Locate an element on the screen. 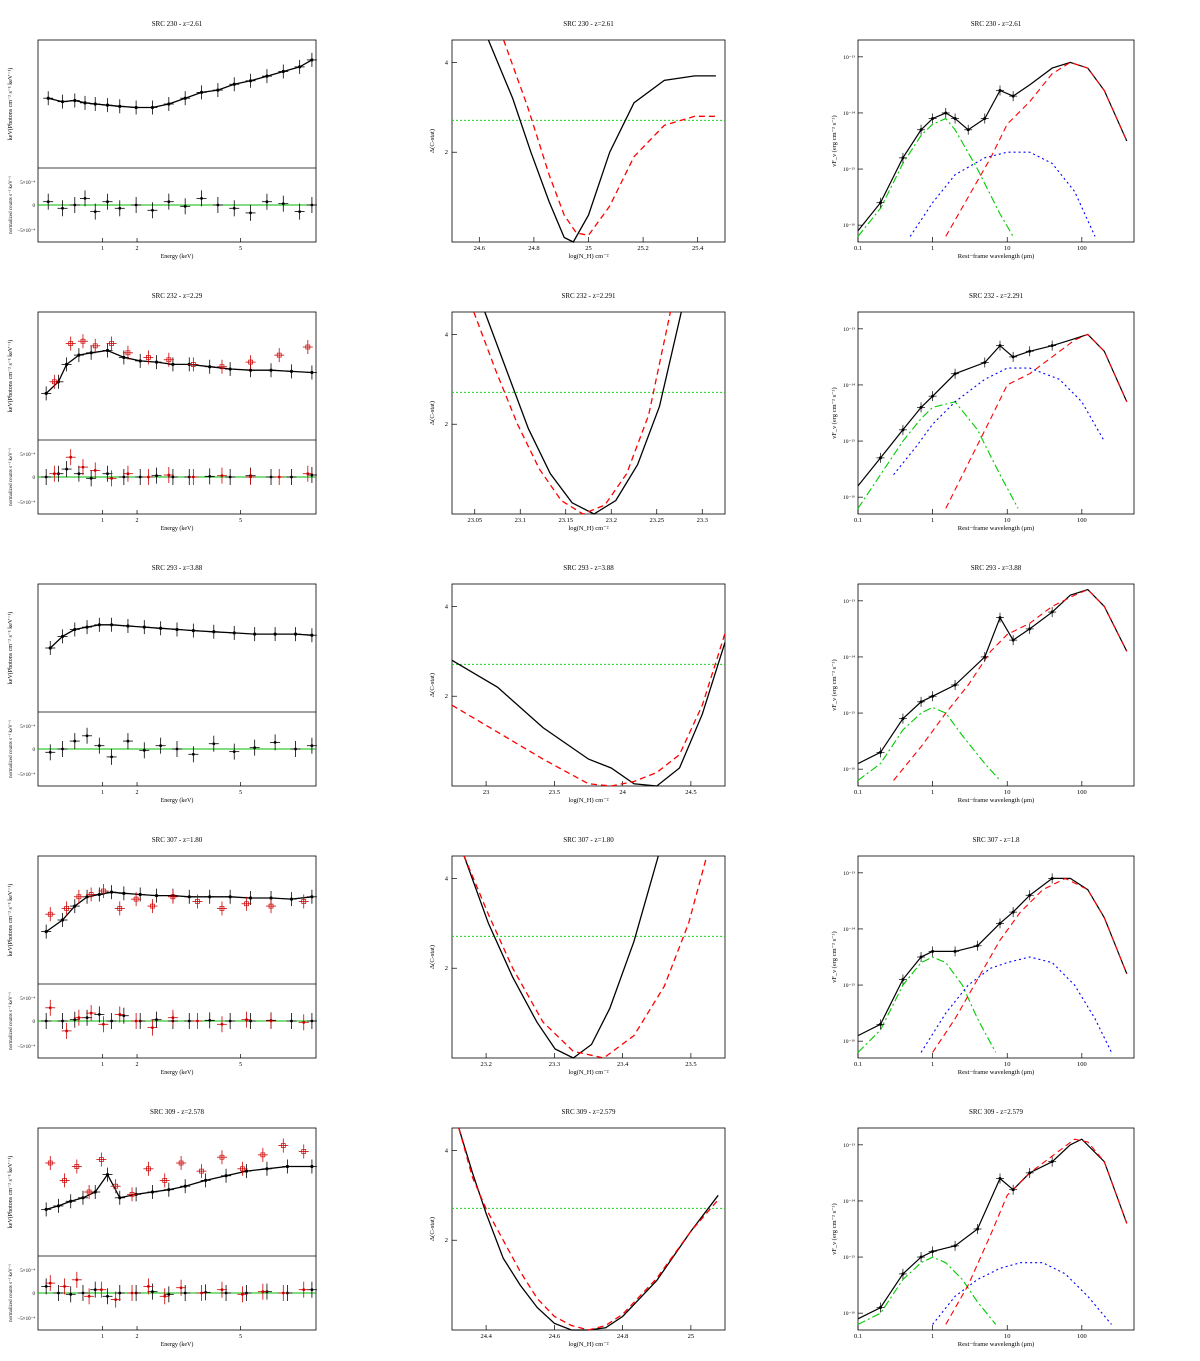 The width and height of the screenshot is (1200, 1361). nh-title: SRC 230 - z=2.61 is located at coordinates (588, 24).